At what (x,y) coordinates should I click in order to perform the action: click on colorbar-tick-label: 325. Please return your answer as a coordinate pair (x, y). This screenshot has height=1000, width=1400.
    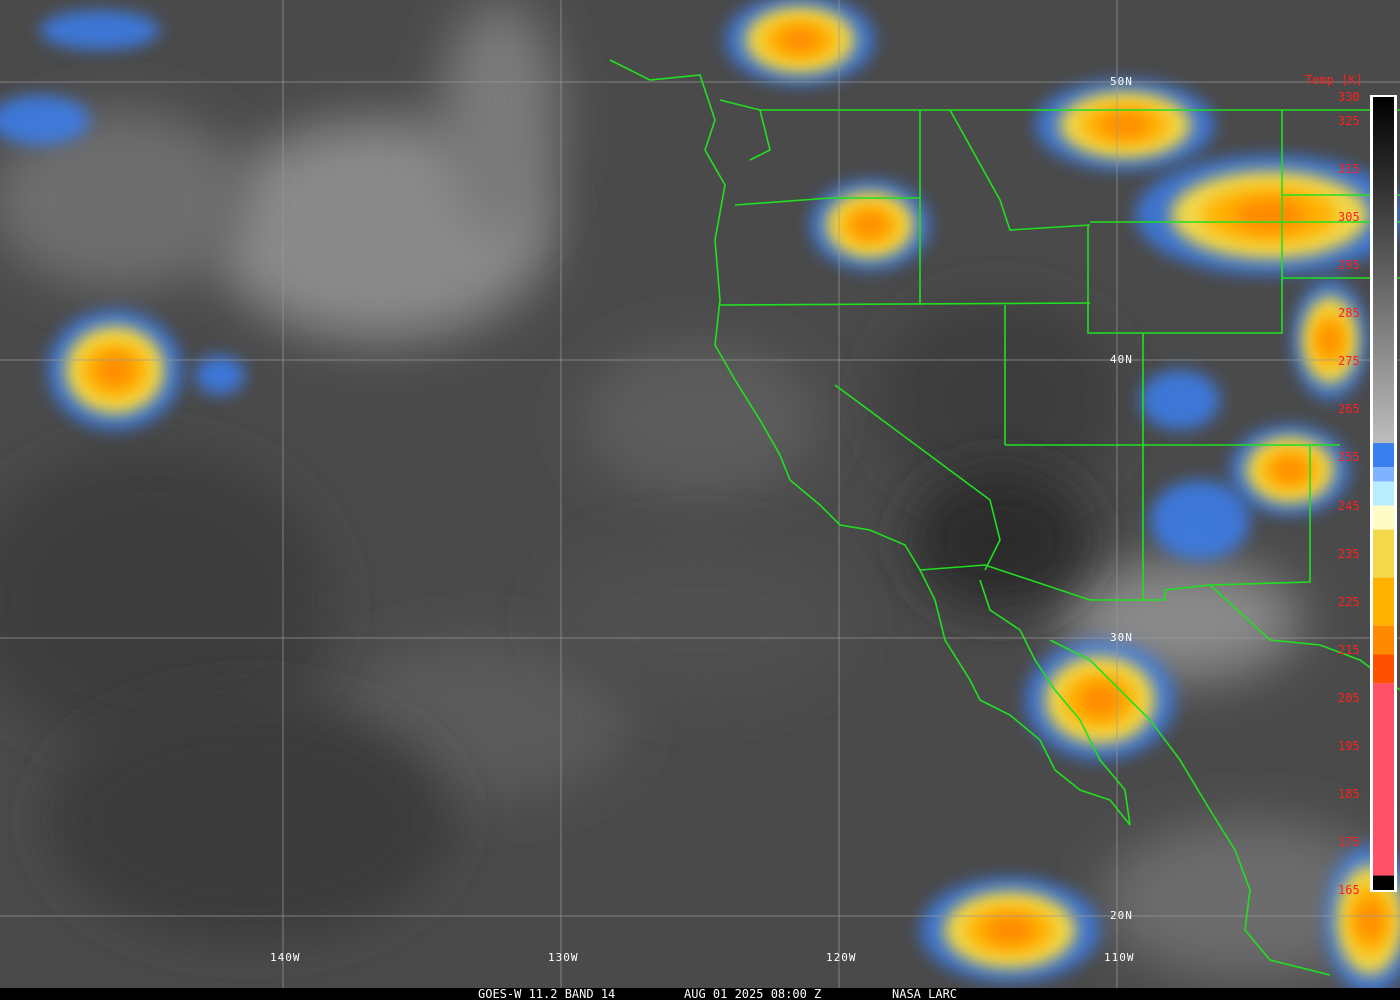
    Looking at the image, I should click on (1349, 121).